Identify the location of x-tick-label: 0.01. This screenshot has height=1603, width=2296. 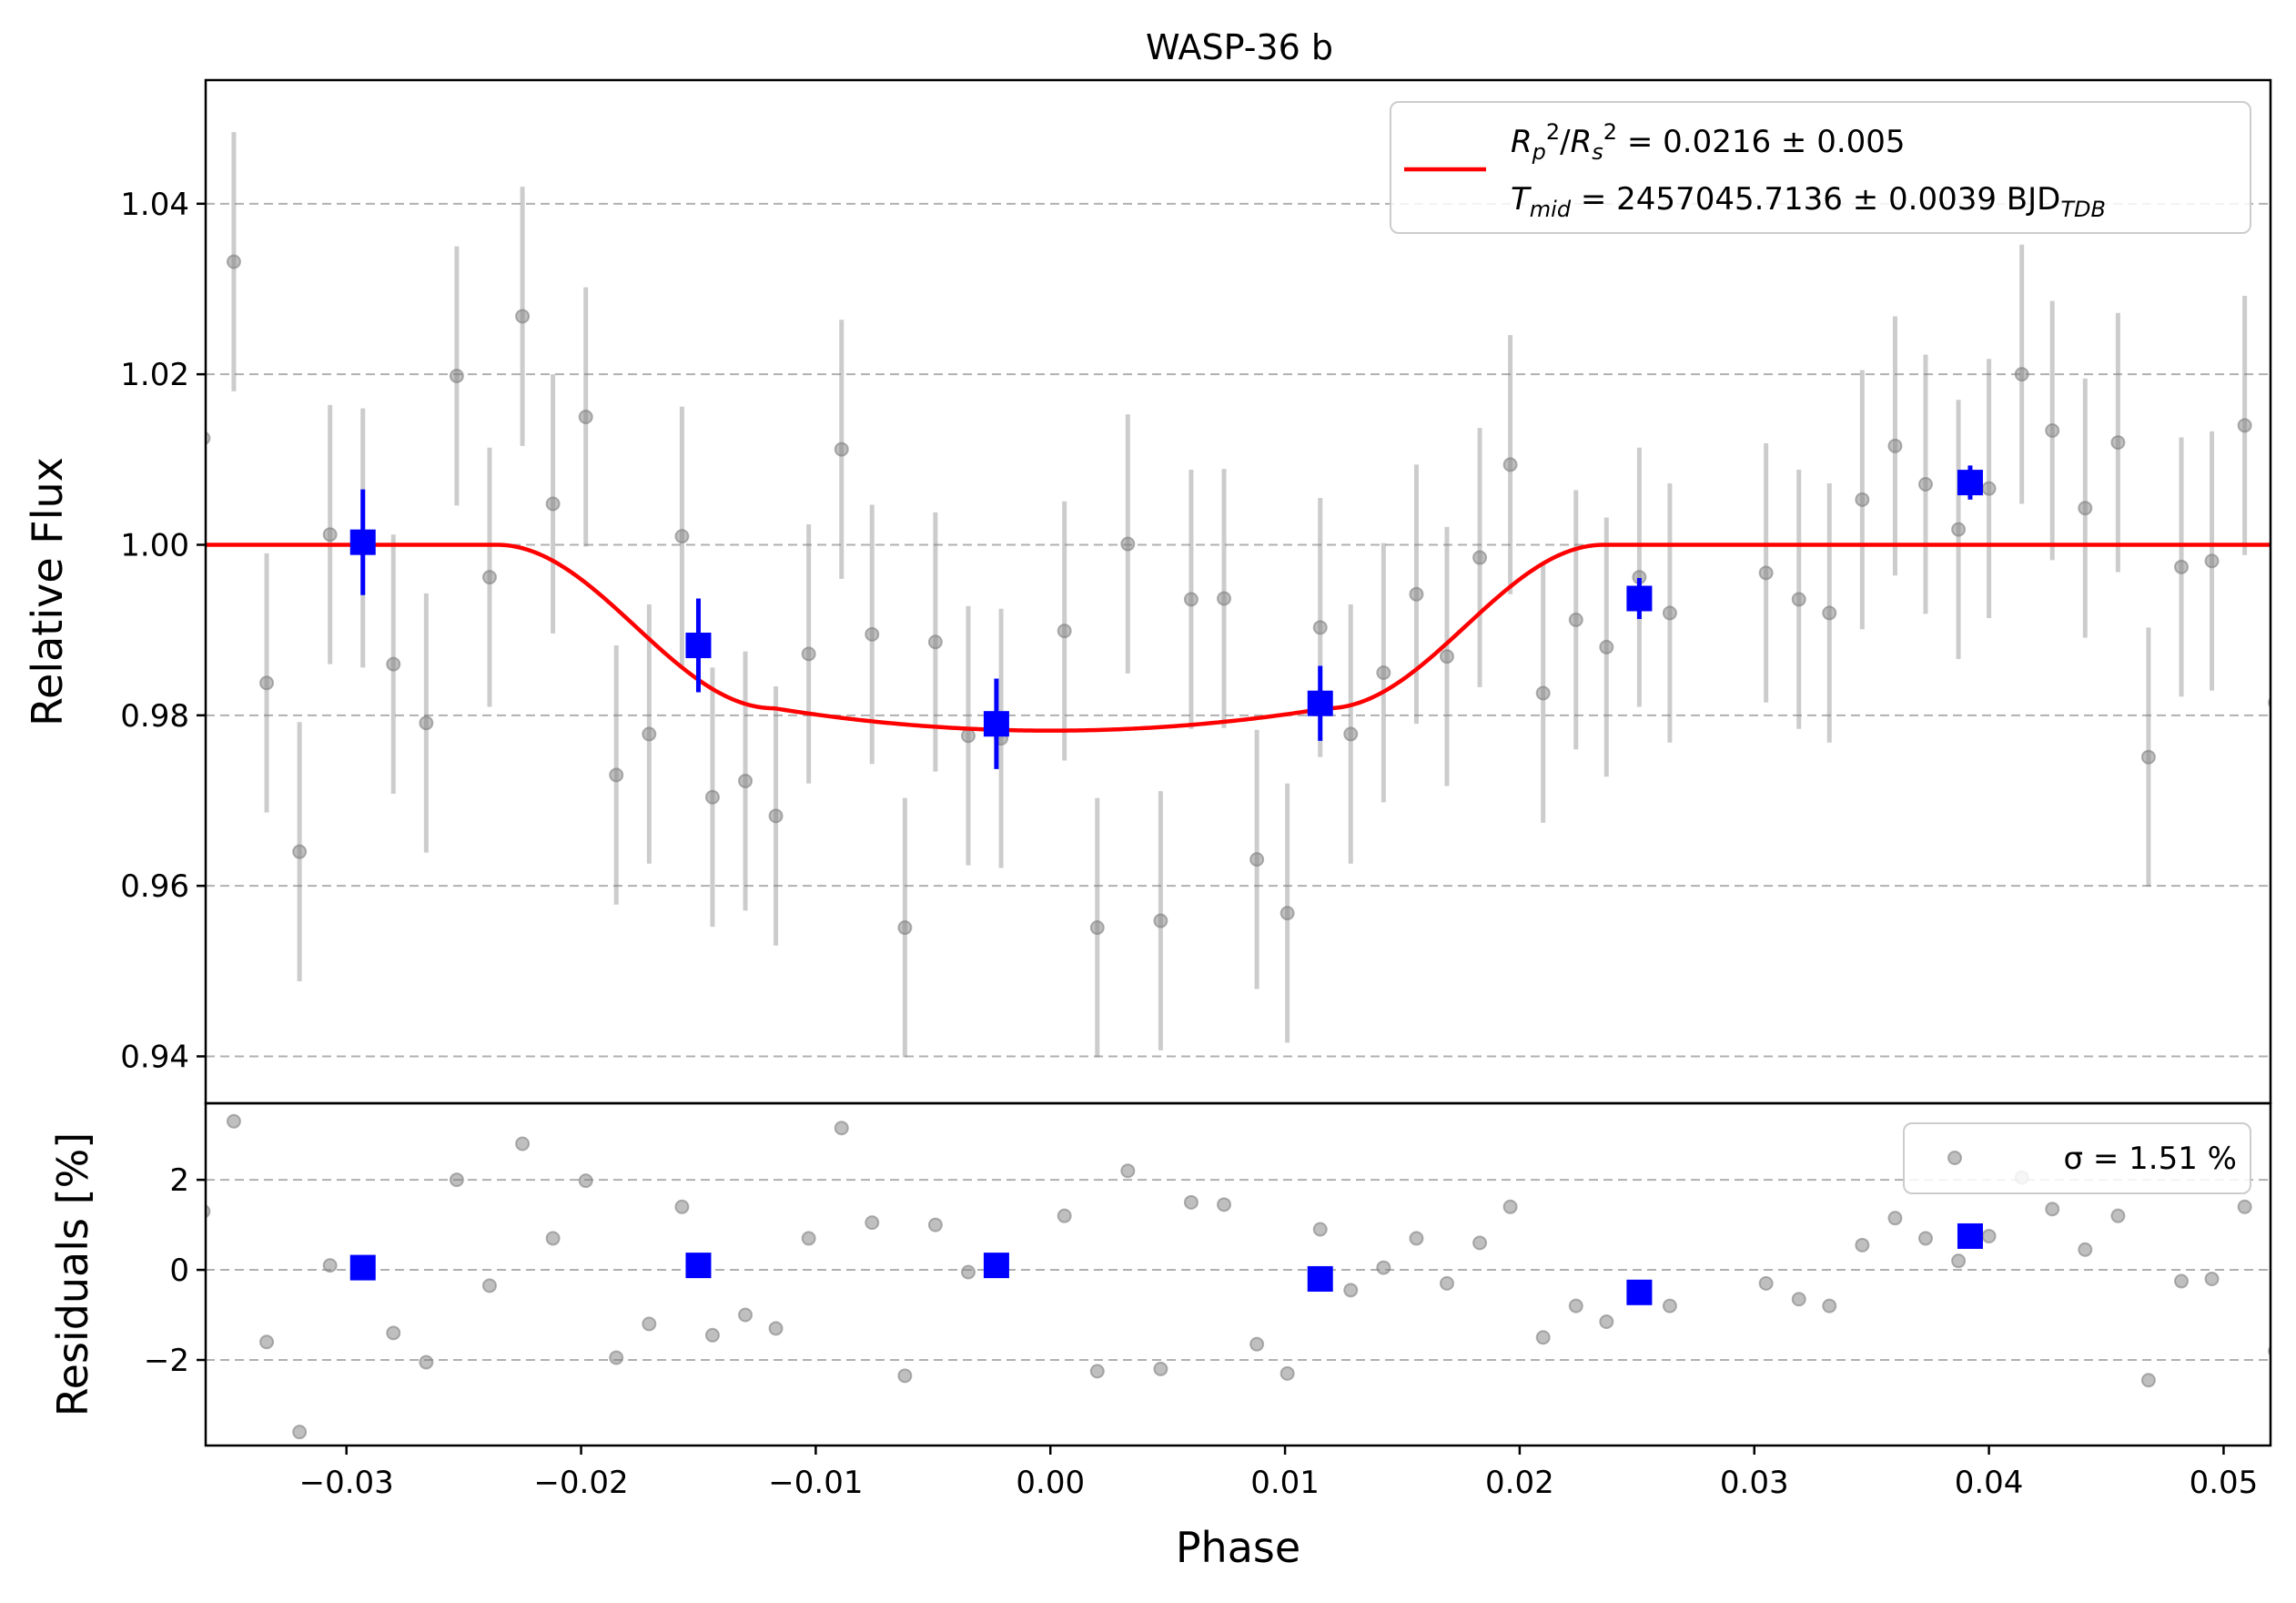
(1285, 1483).